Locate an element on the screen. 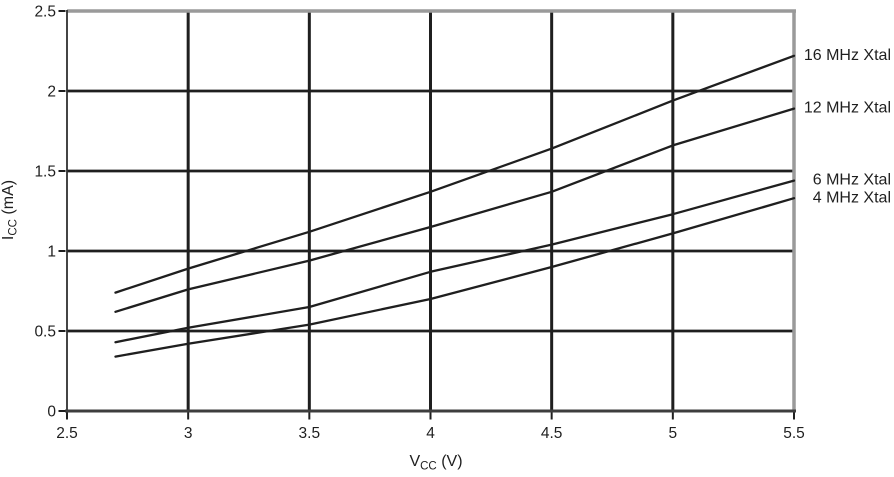  y-tick-label: 1 is located at coordinates (51, 252).